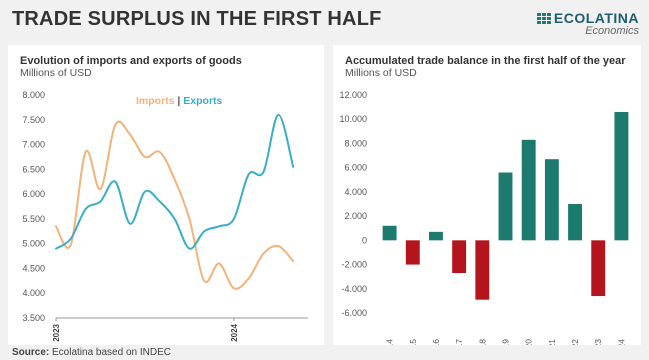  Describe the element at coordinates (364, 240) in the screenshot. I see `y-tick-label: 0` at that location.